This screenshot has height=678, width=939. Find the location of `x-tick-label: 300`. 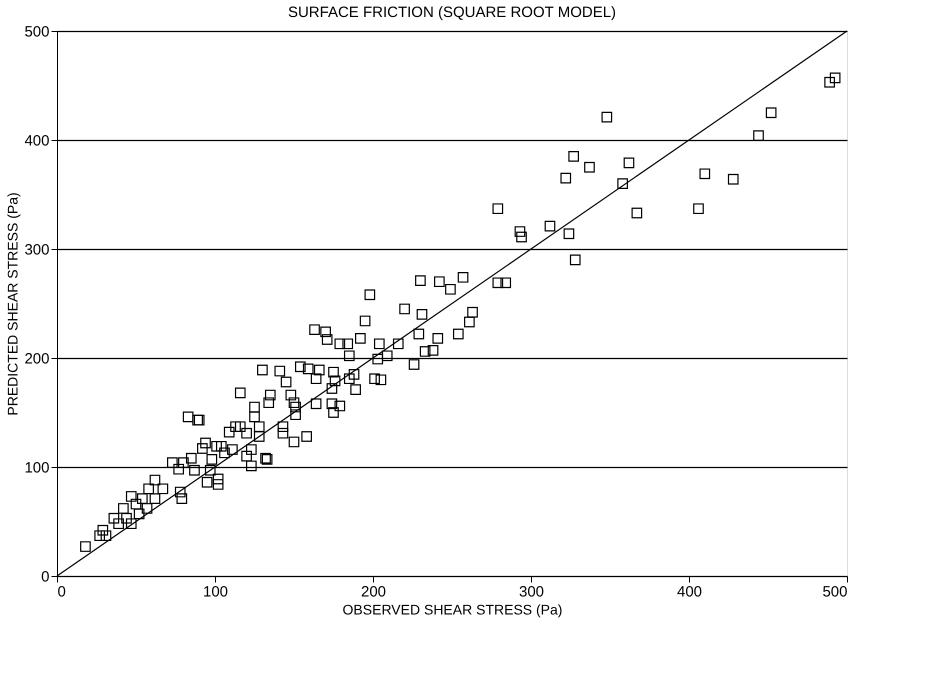

x-tick-label: 300 is located at coordinates (531, 592).